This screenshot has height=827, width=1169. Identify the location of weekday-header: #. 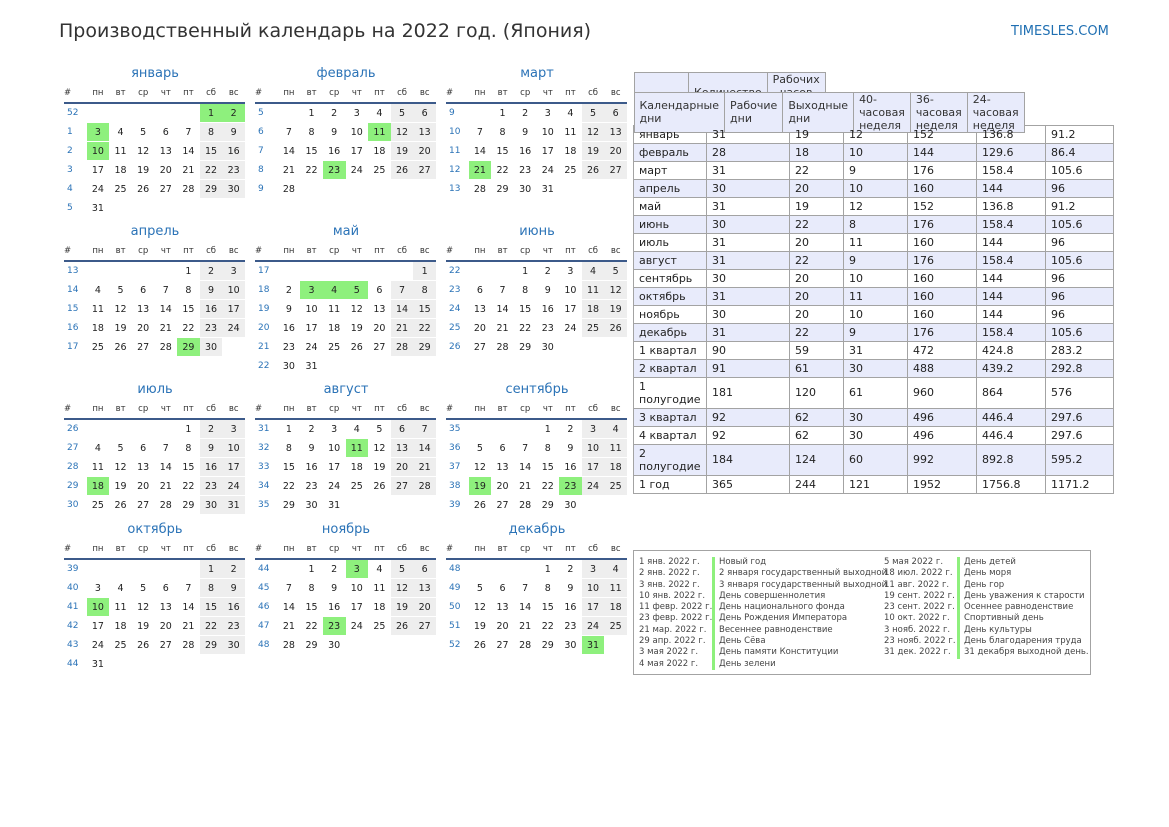
(457, 410).